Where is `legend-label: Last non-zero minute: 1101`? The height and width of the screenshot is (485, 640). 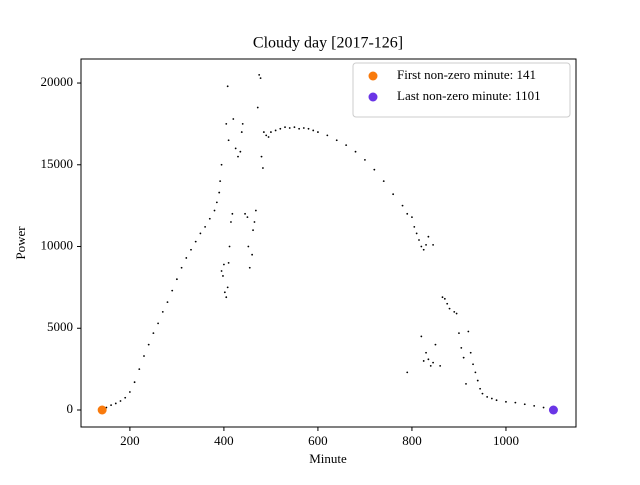
legend-label: Last non-zero minute: 1101 is located at coordinates (469, 95).